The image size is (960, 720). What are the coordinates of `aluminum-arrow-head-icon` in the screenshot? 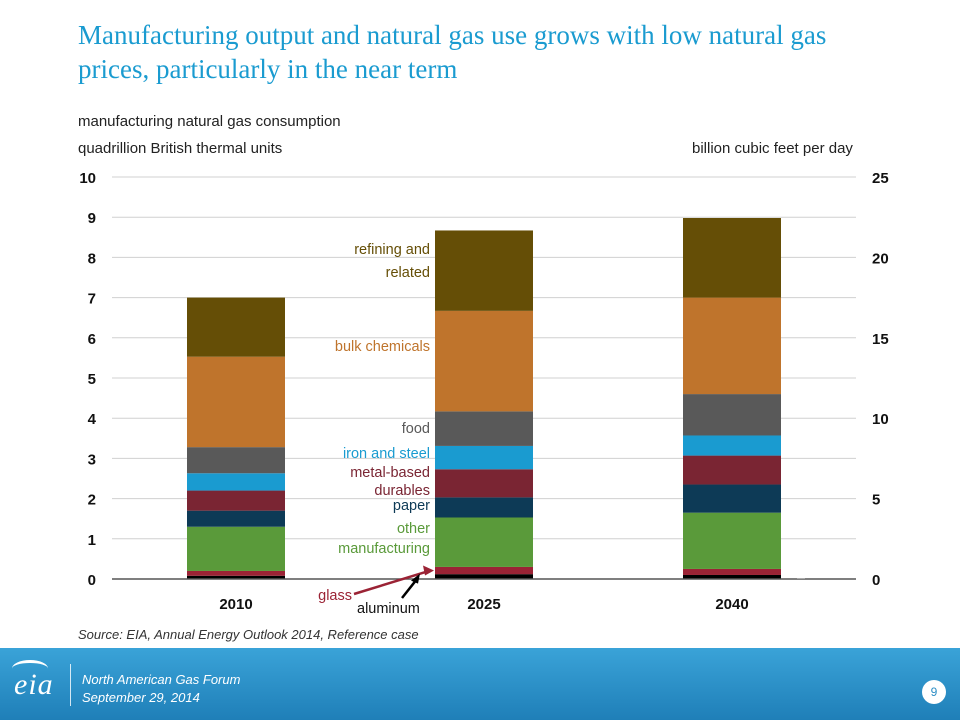 It's located at (415, 578).